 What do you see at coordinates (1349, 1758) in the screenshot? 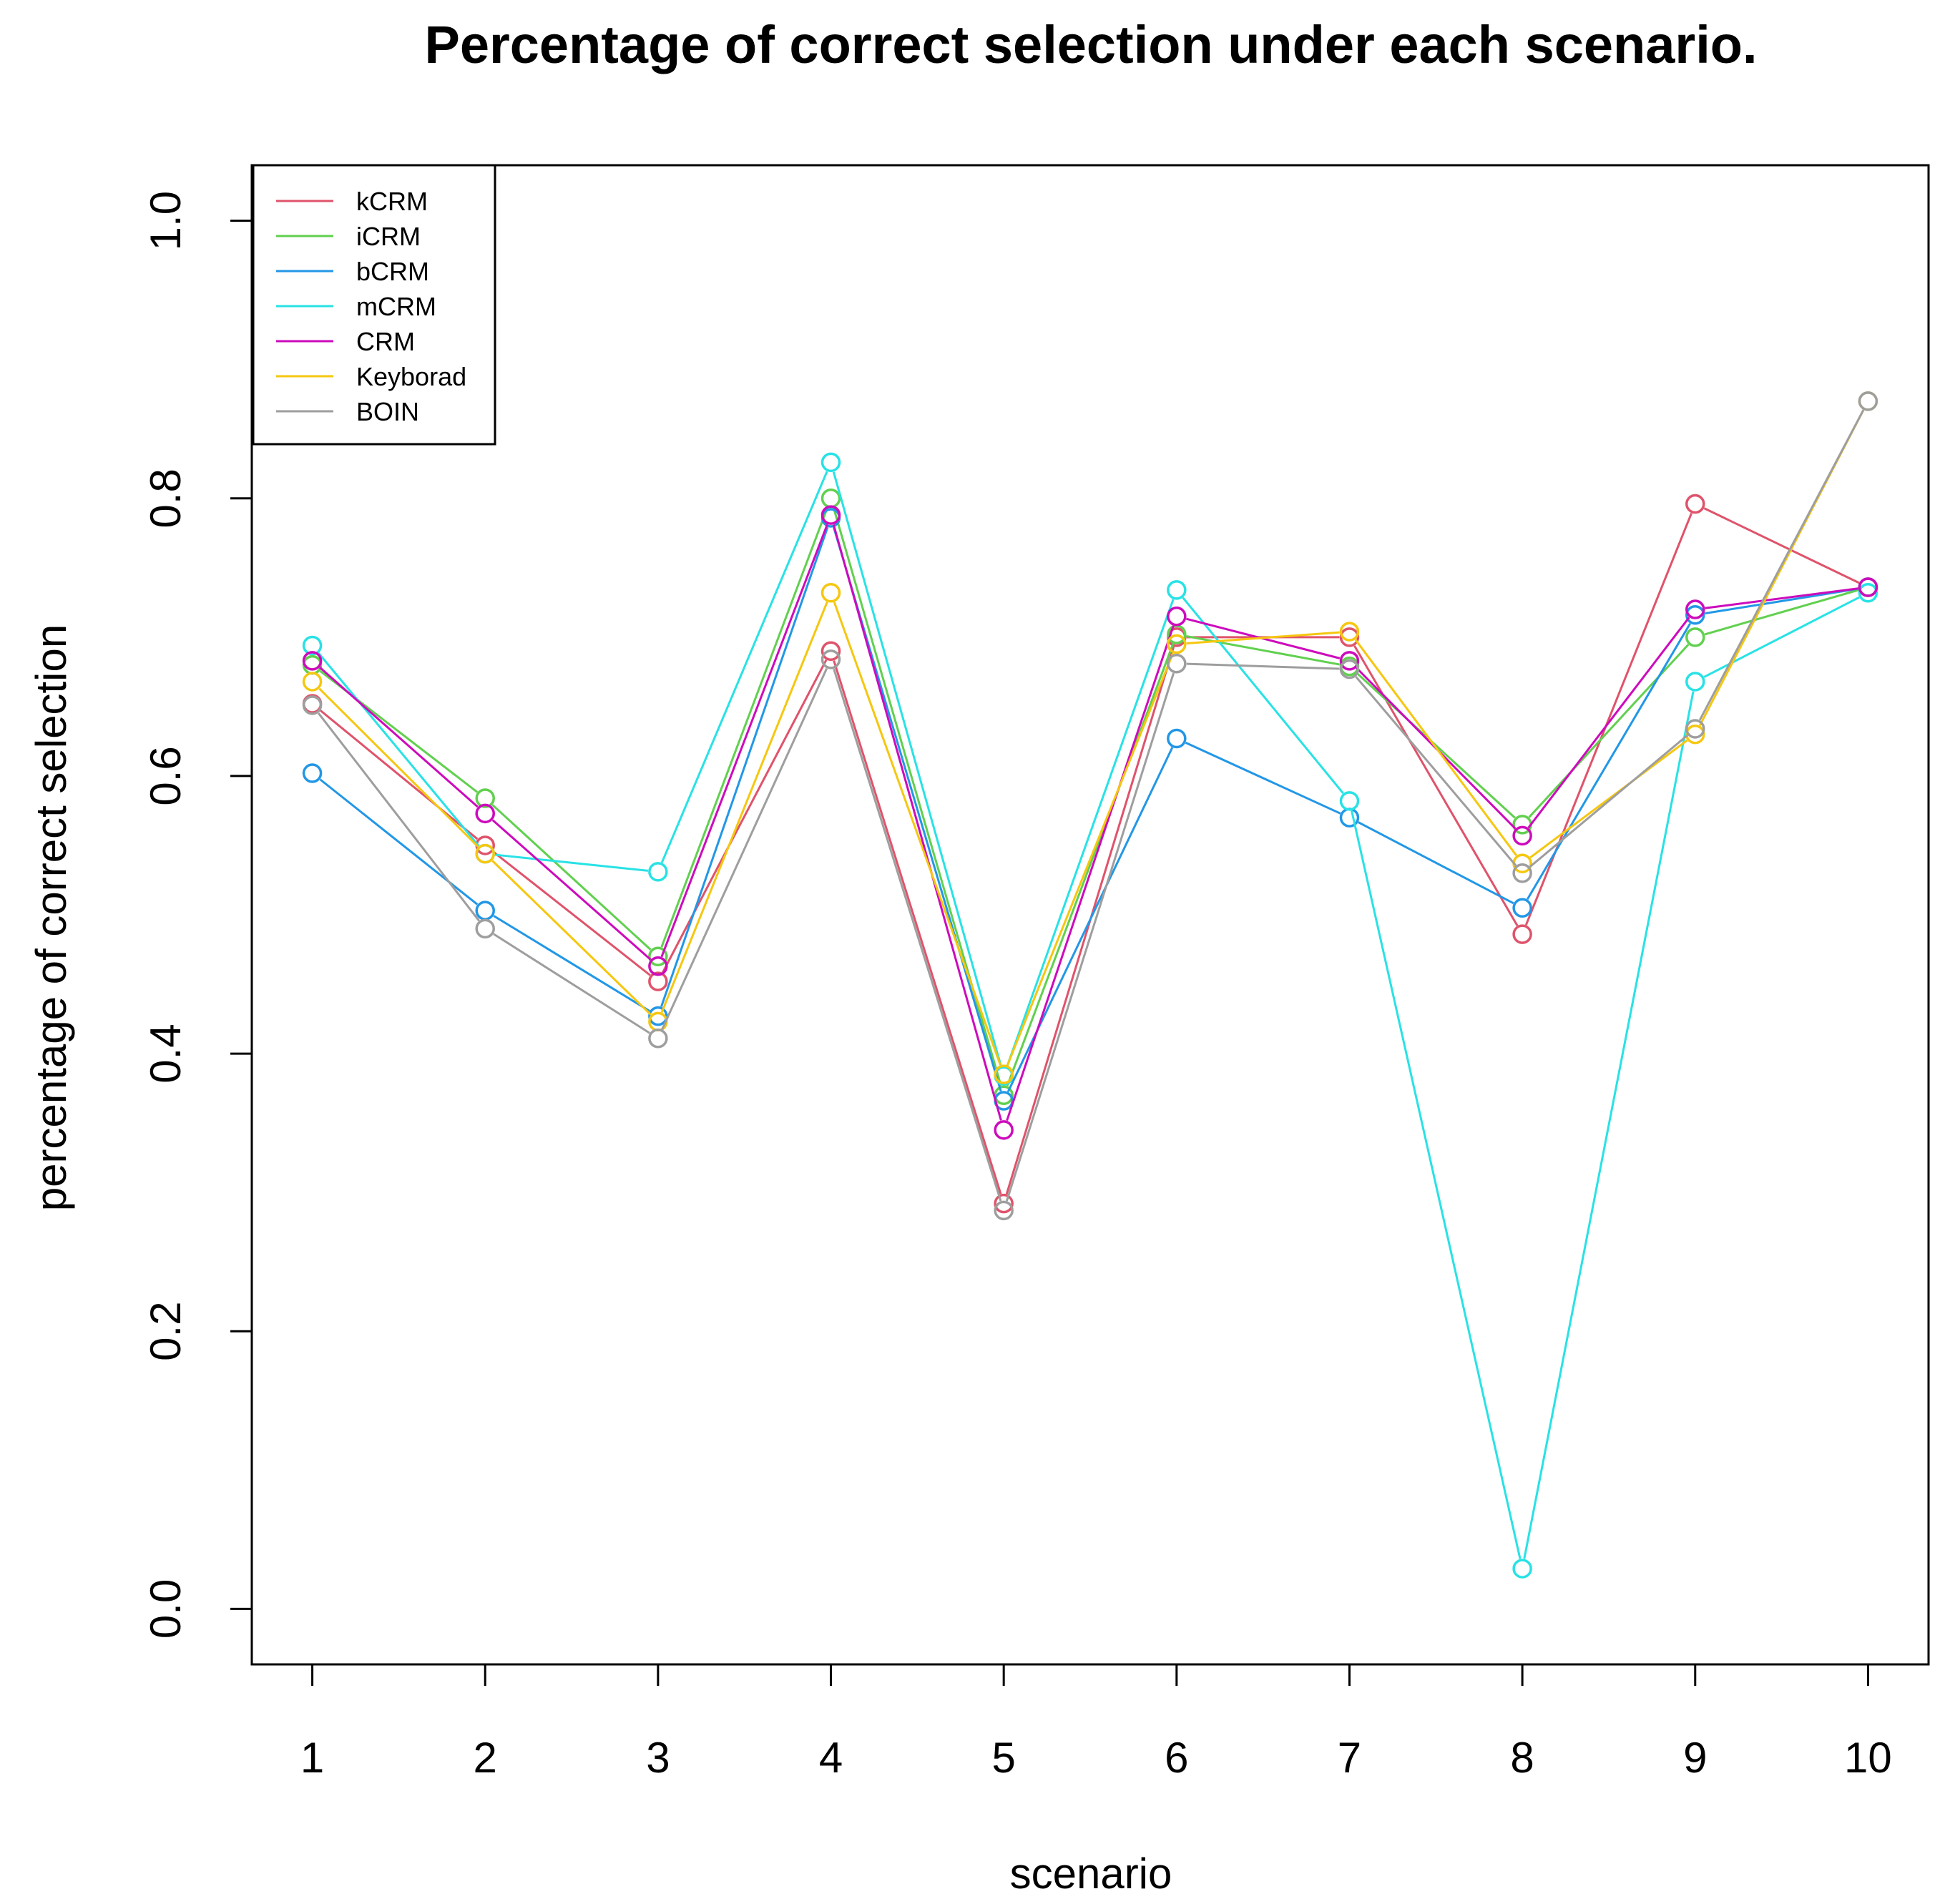
I see `x-tick-label: 7` at bounding box center [1349, 1758].